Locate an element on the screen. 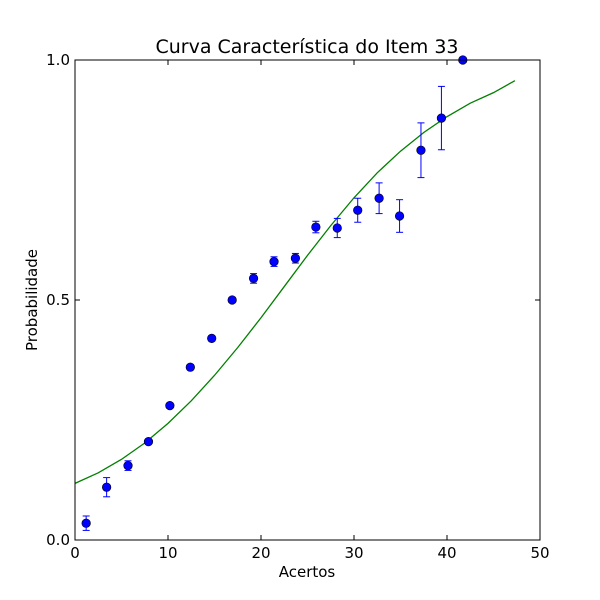  y-tick-label: 1.0 is located at coordinates (58, 60).